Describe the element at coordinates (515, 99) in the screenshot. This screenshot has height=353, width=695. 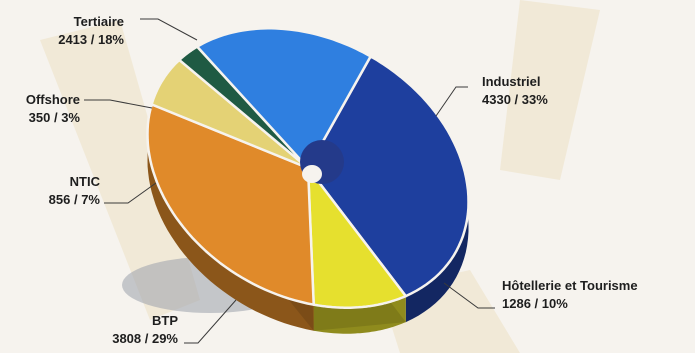
I see `value-industriel: 4330 / 33%` at that location.